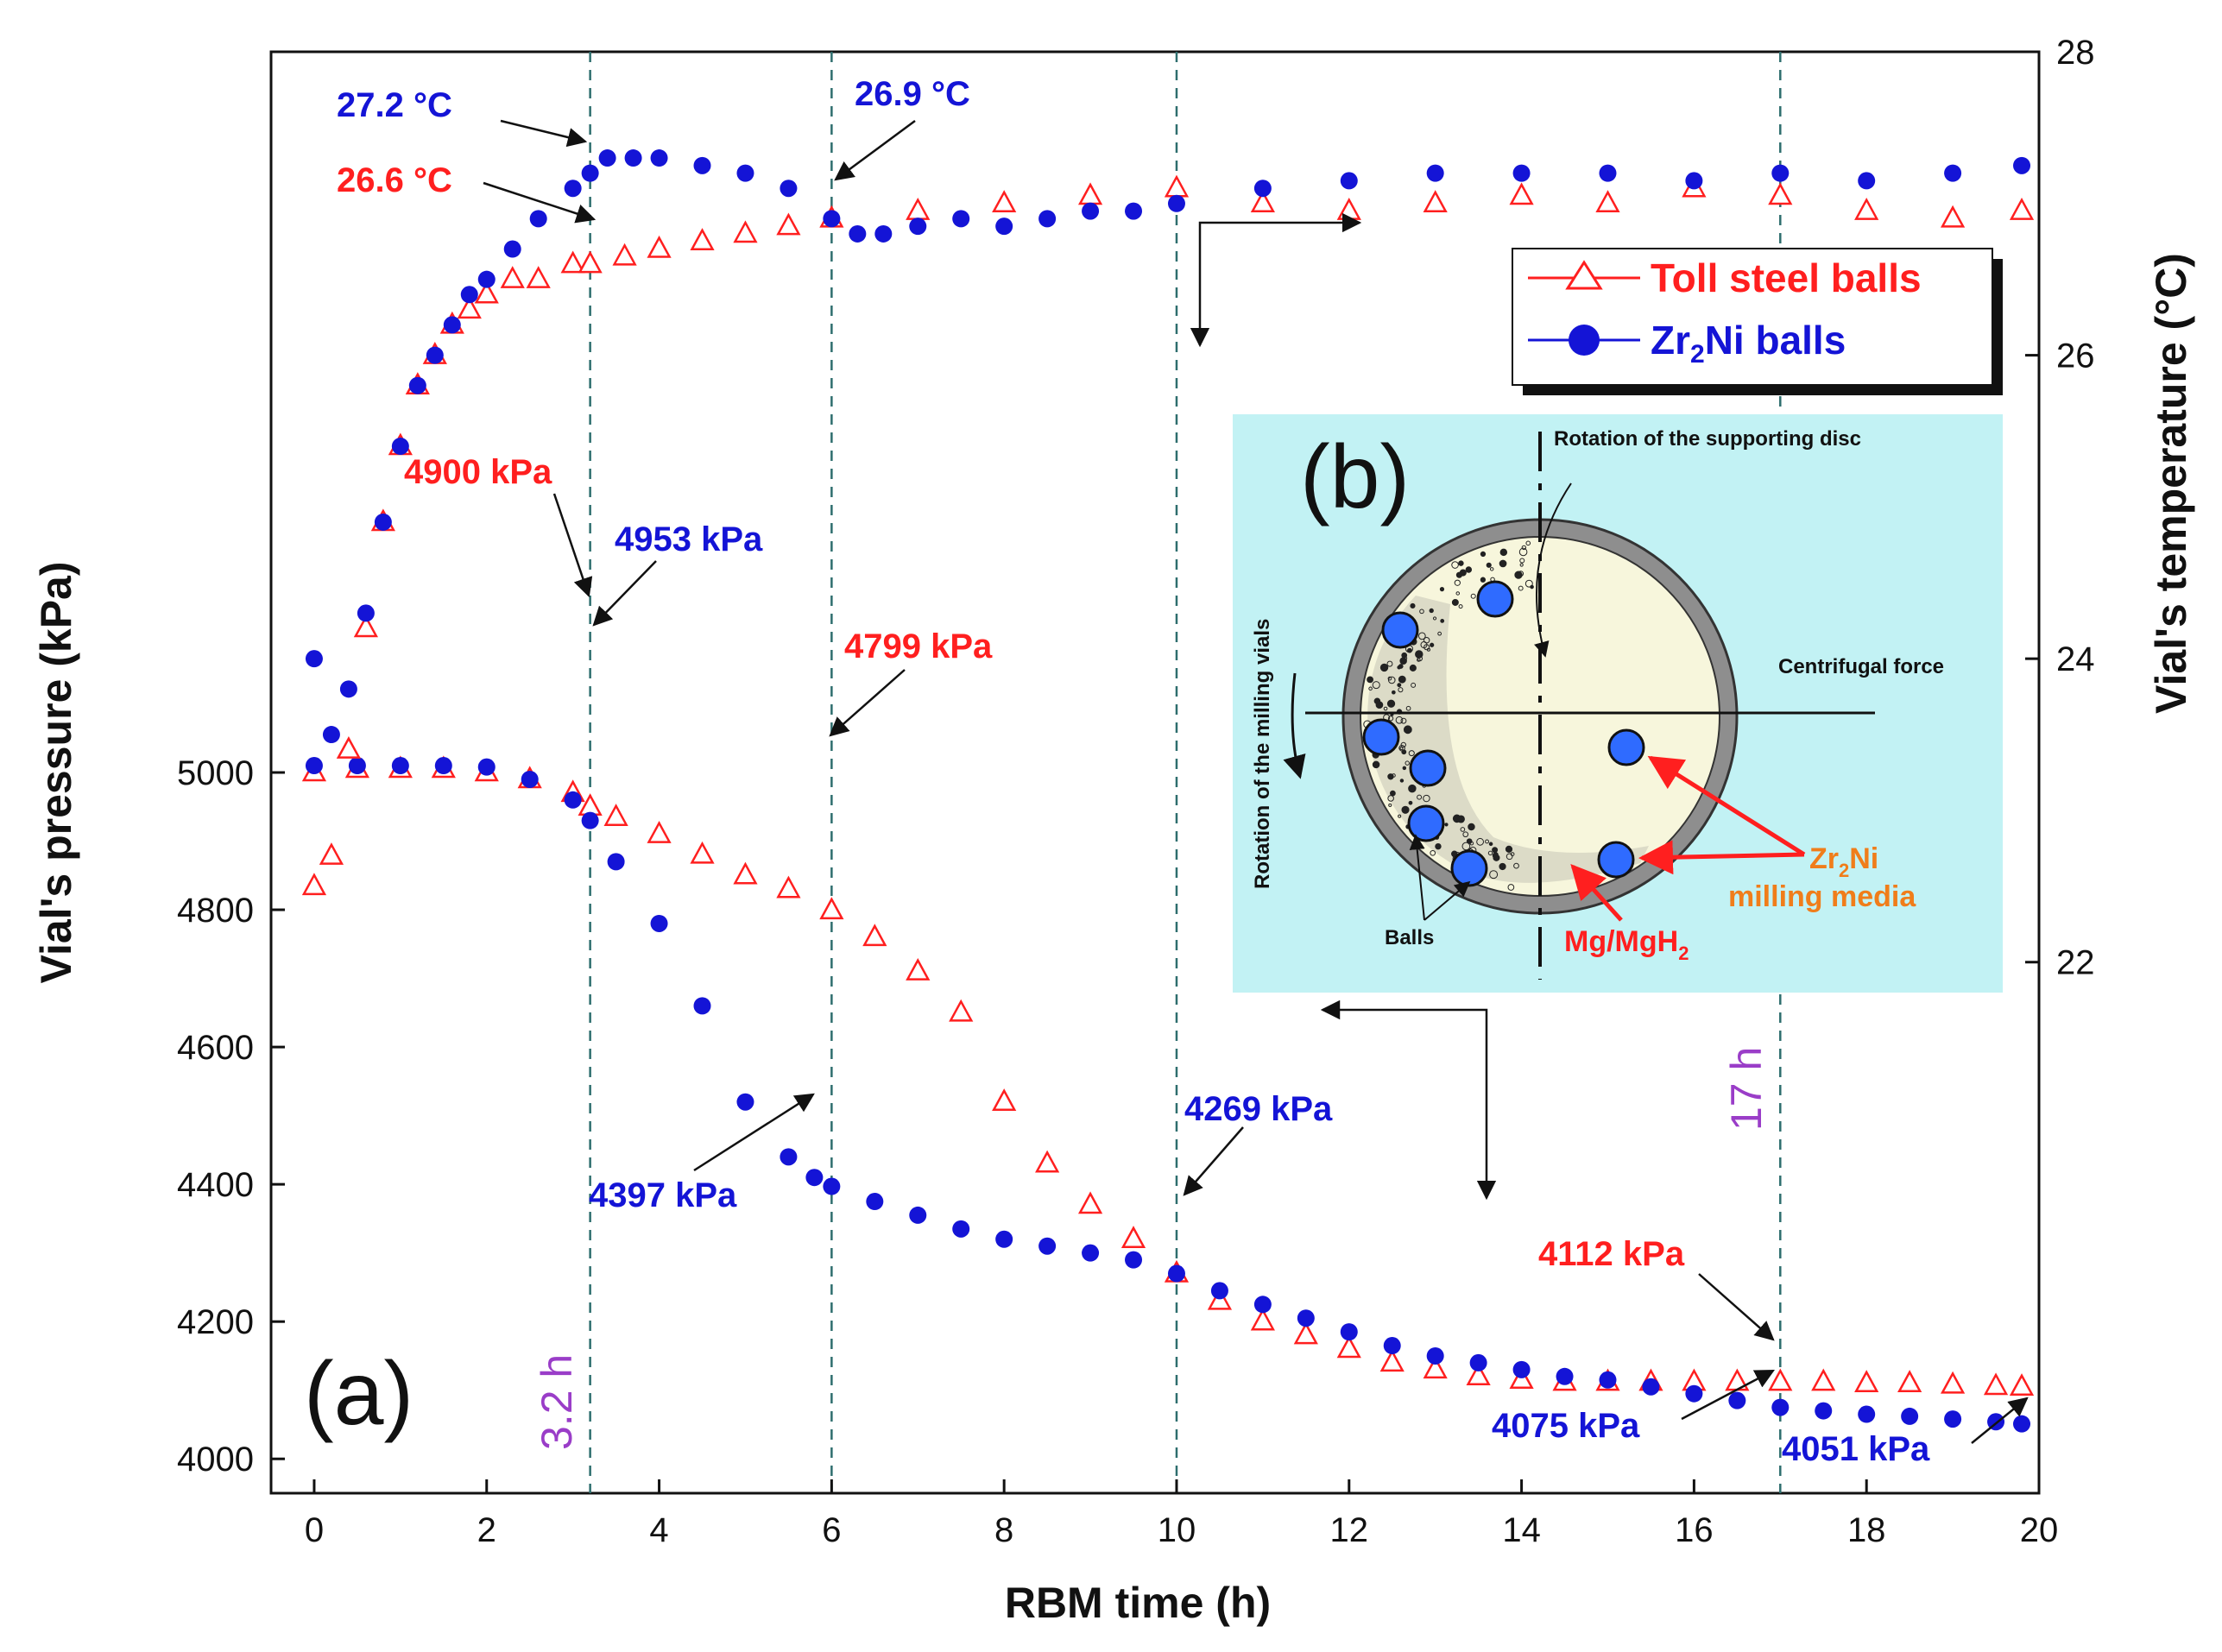 The width and height of the screenshot is (2222, 1652). I want to click on legend-box, so click(1752, 317).